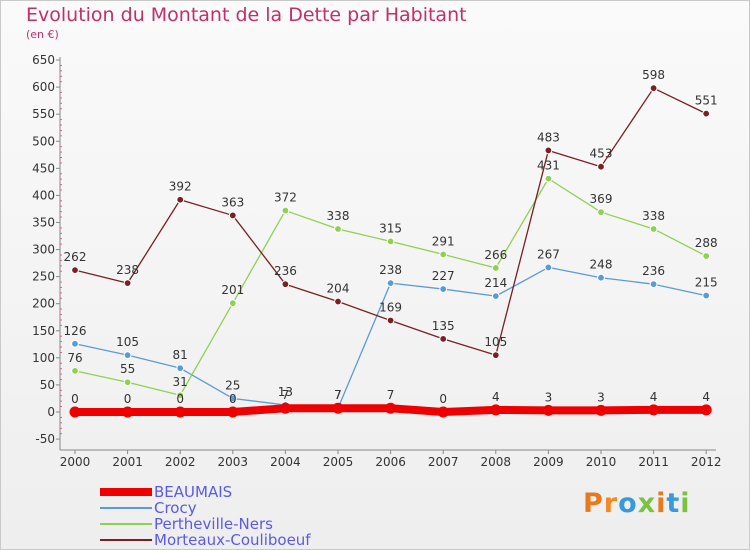 The height and width of the screenshot is (550, 750). I want to click on data-label-pertheville-ners: 431, so click(548, 166).